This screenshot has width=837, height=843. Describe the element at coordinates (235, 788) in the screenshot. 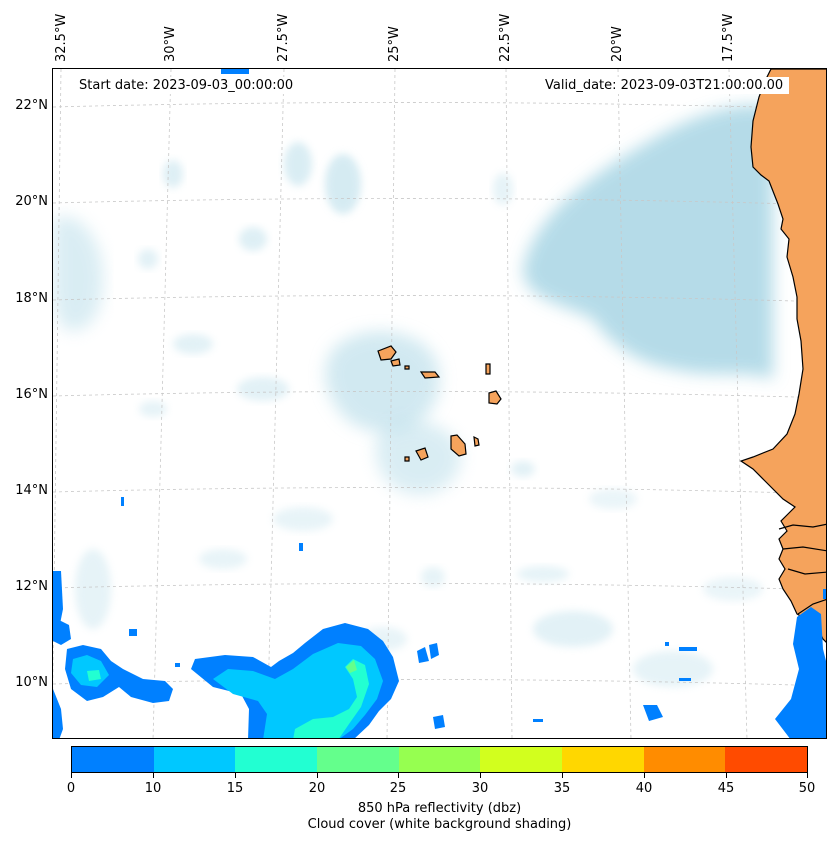

I see `colorbar-tick-label: 15` at that location.